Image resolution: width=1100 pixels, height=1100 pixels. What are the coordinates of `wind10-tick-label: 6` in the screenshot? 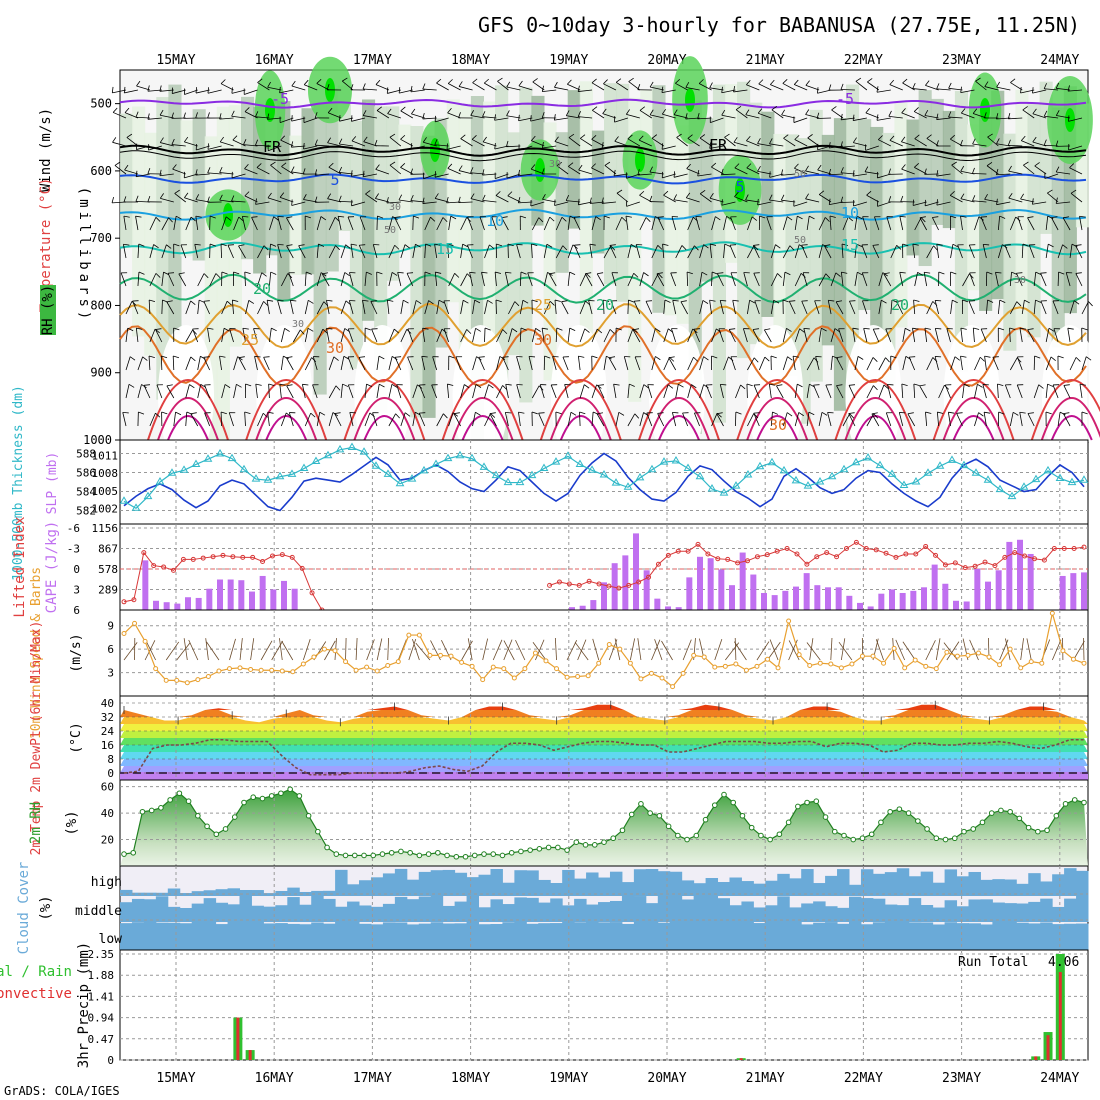 It's located at (110, 649).